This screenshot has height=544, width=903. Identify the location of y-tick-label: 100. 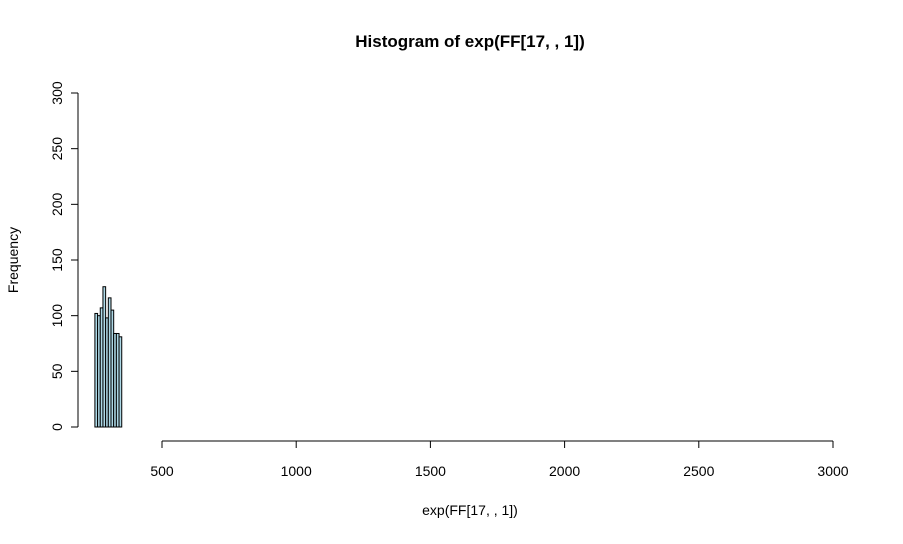
(57, 316).